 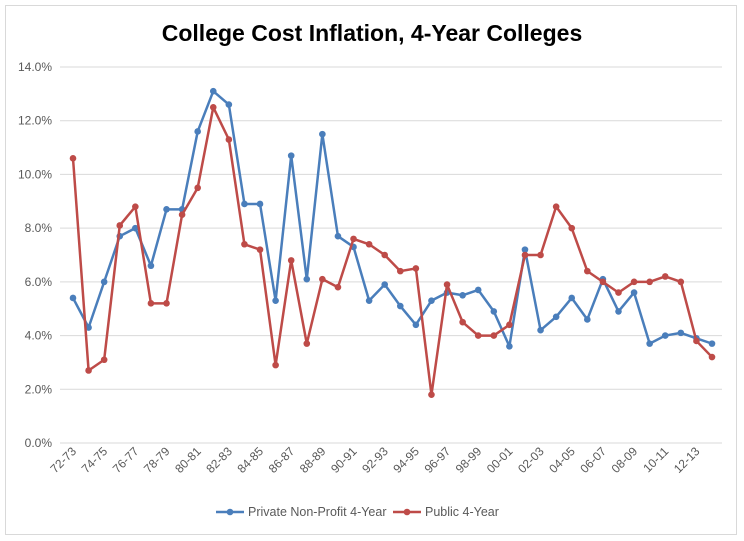 What do you see at coordinates (95, 460) in the screenshot?
I see `x-tick-label: 74-75` at bounding box center [95, 460].